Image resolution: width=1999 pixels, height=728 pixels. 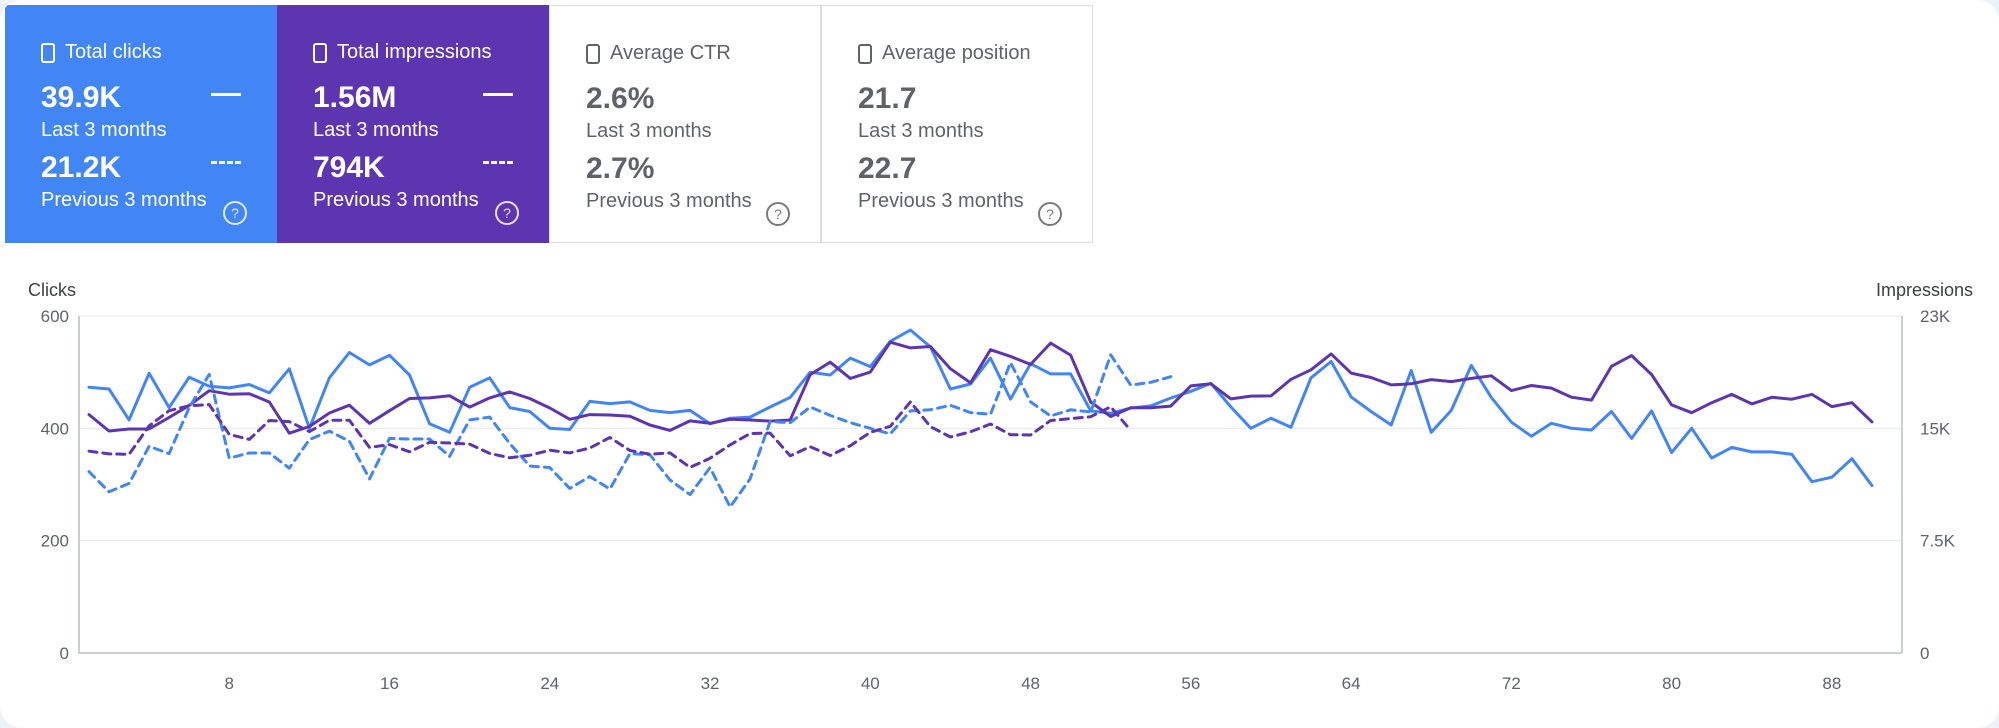 What do you see at coordinates (52, 290) in the screenshot?
I see `y-axis-left-title: Clicks` at bounding box center [52, 290].